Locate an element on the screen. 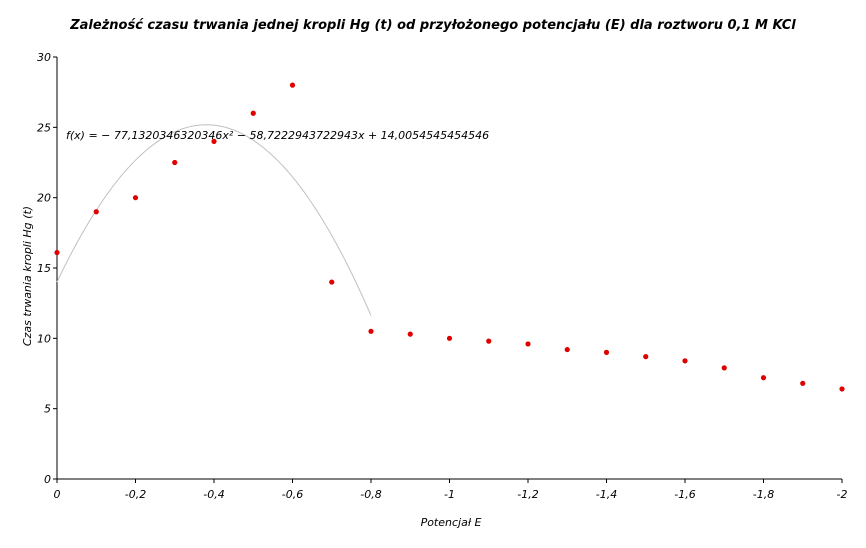 This screenshot has width=866, height=548. y-tick-label: 15 is located at coordinates (44, 268).